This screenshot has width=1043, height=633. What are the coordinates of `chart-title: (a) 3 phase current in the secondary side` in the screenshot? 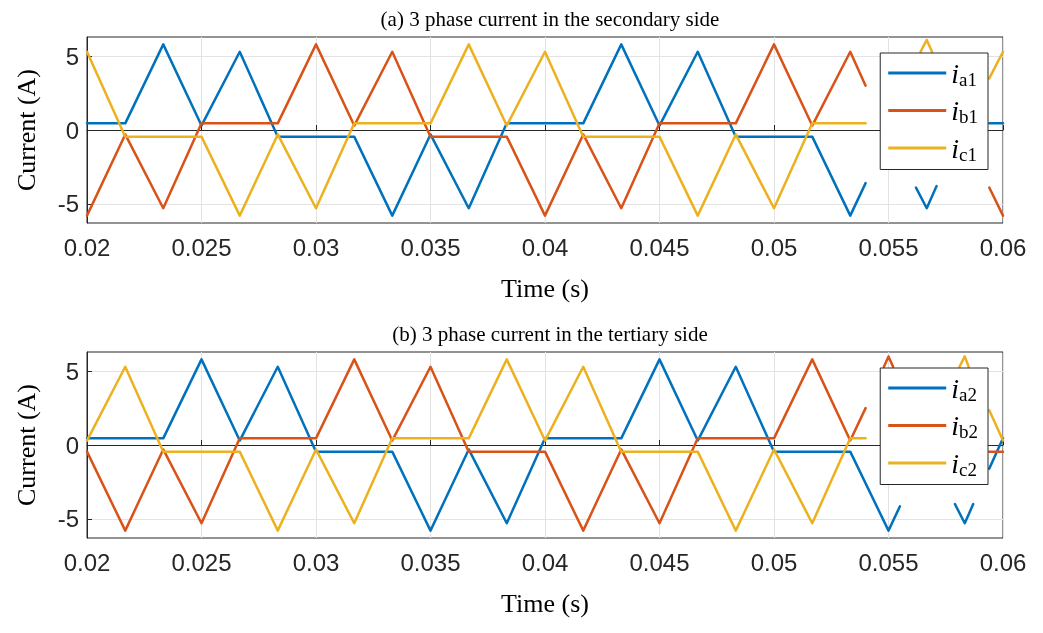 It's located at (550, 18).